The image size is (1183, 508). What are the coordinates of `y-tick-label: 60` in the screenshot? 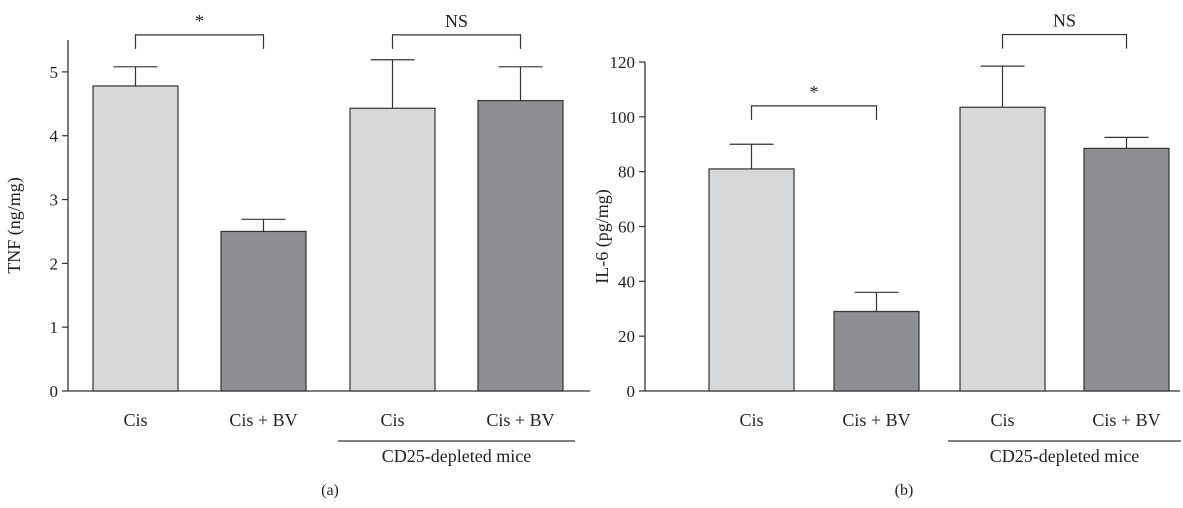 It's located at (626, 227).